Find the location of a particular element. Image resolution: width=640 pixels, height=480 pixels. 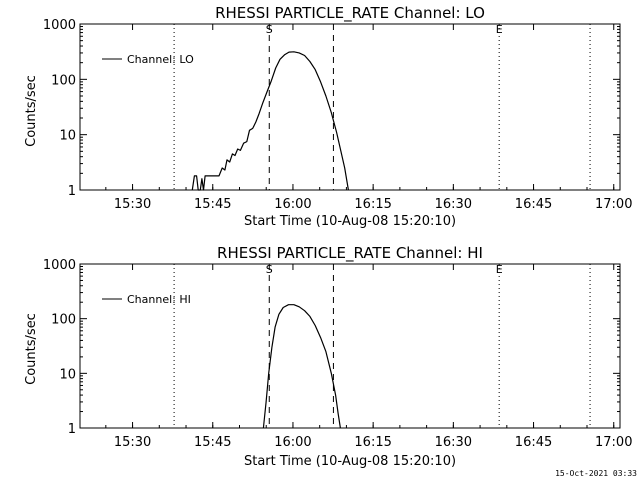

lo-y-tick-label-0: 1 is located at coordinates (72, 191).